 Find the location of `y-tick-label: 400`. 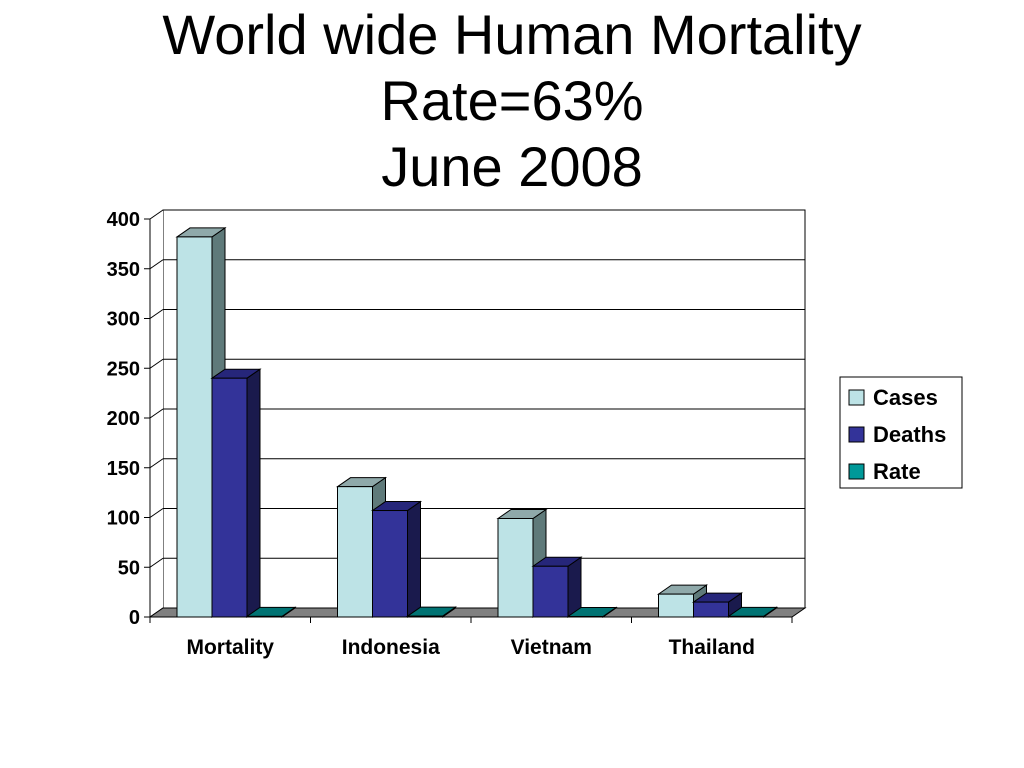

y-tick-label: 400 is located at coordinates (123, 220).